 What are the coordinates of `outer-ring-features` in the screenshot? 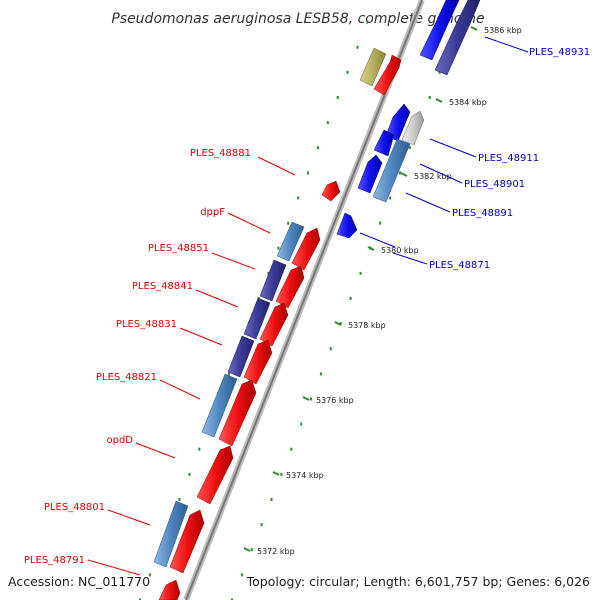 It's located at (408, 119).